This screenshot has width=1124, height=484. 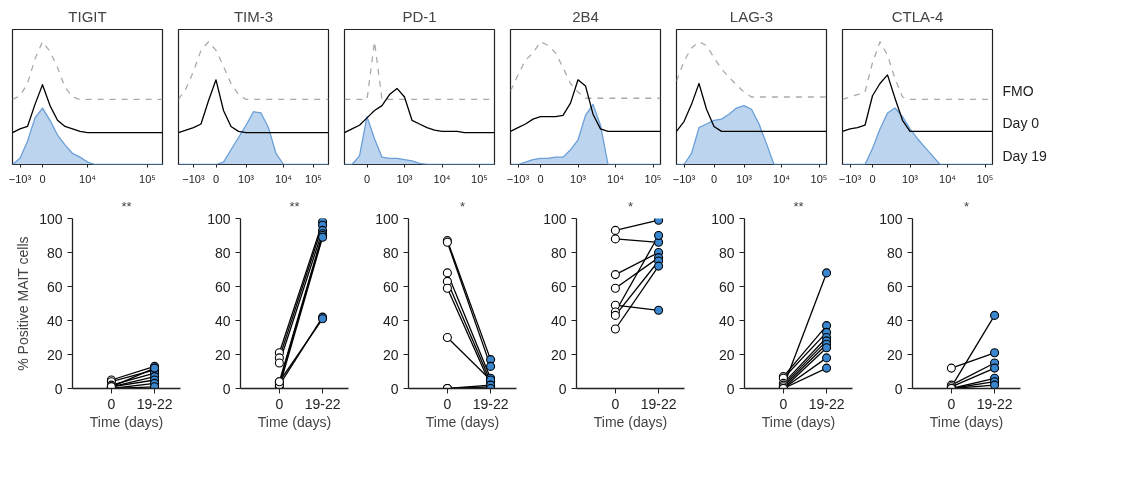 What do you see at coordinates (585, 16) in the screenshot?
I see `chart-title: 2B4` at bounding box center [585, 16].